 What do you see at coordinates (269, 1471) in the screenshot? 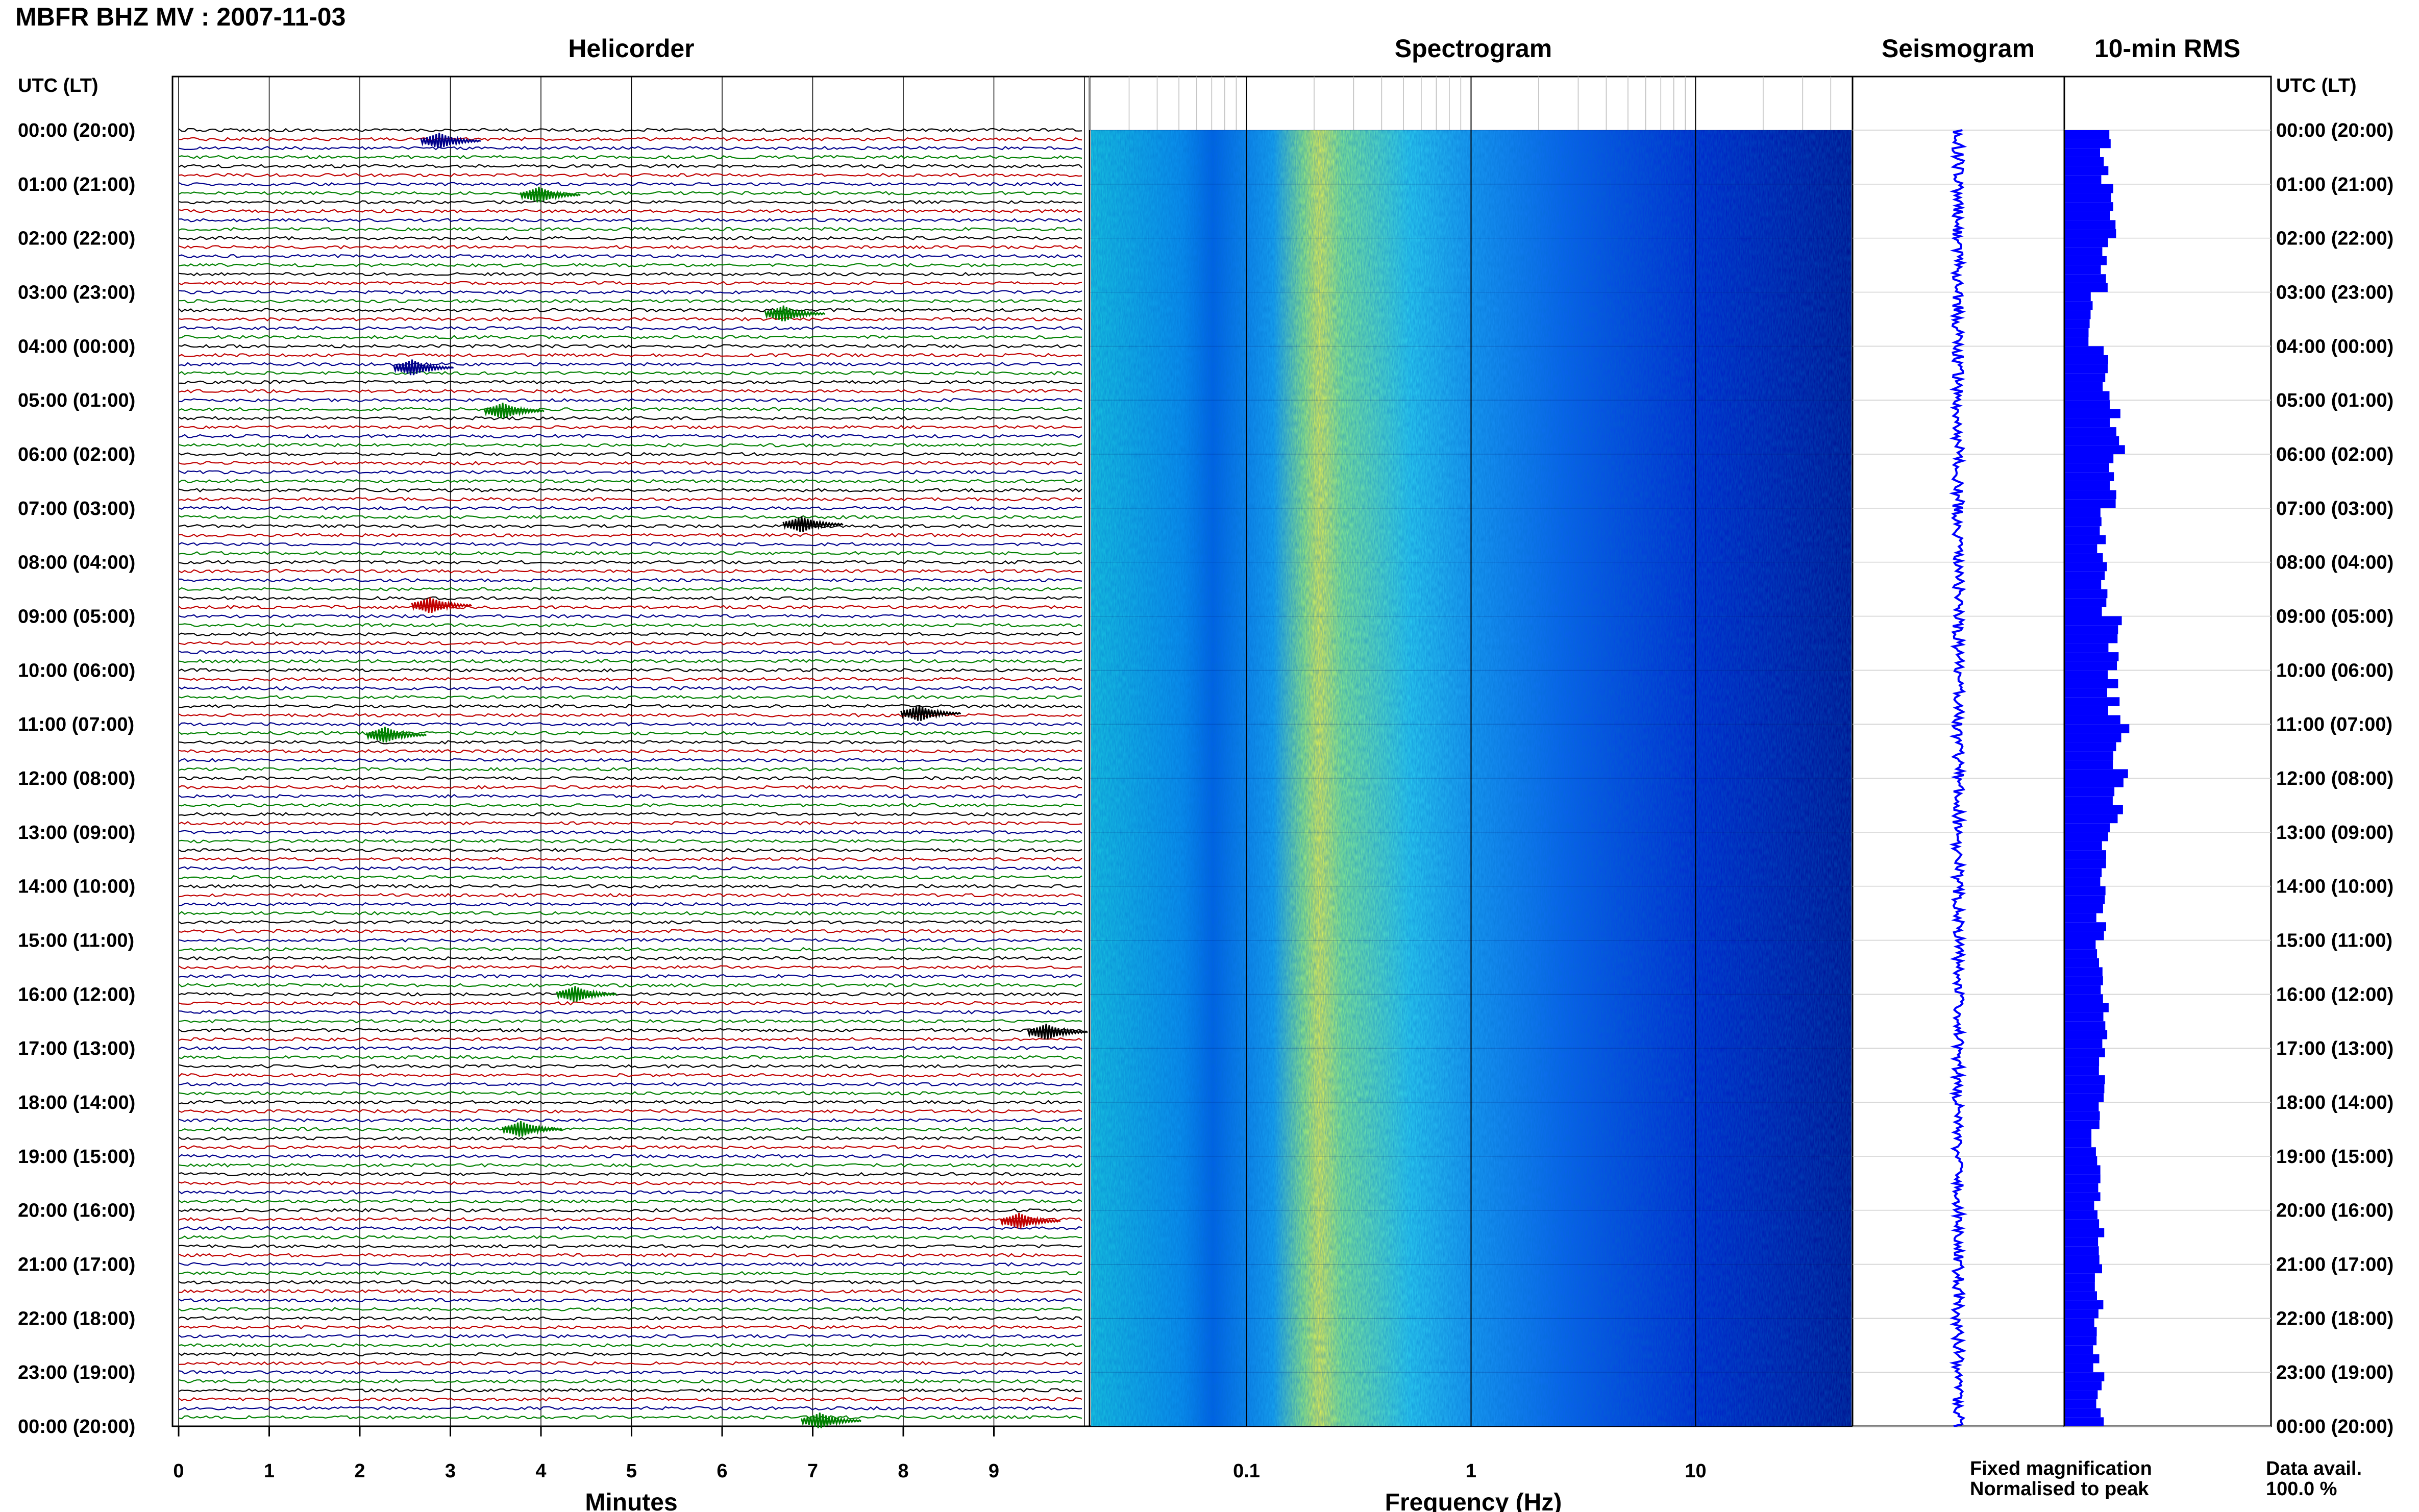
I see `x-tick-label: 1` at bounding box center [269, 1471].